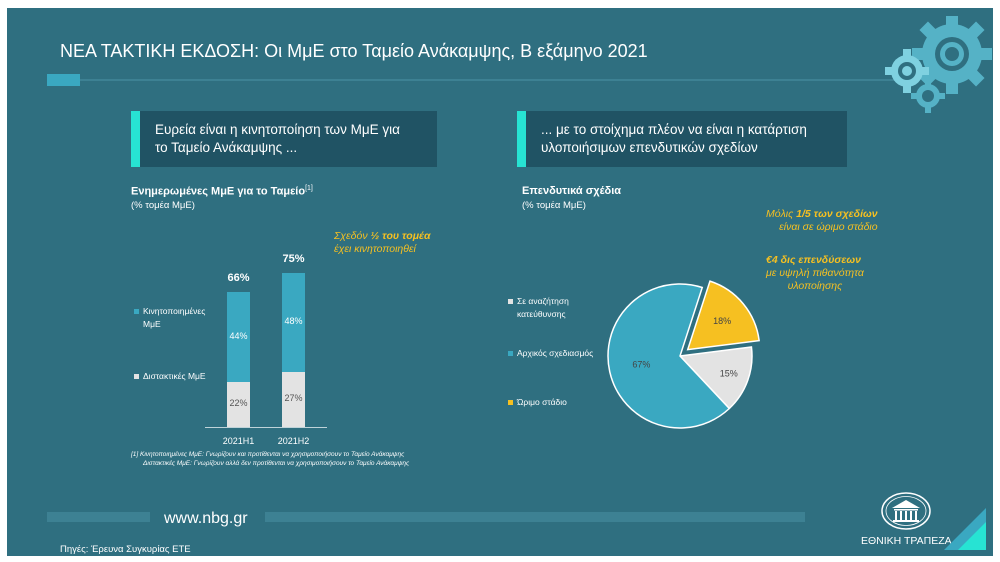 The width and height of the screenshot is (1000, 562). I want to click on pie-chart-title: Επενδυτικά σχέδια, so click(572, 191).